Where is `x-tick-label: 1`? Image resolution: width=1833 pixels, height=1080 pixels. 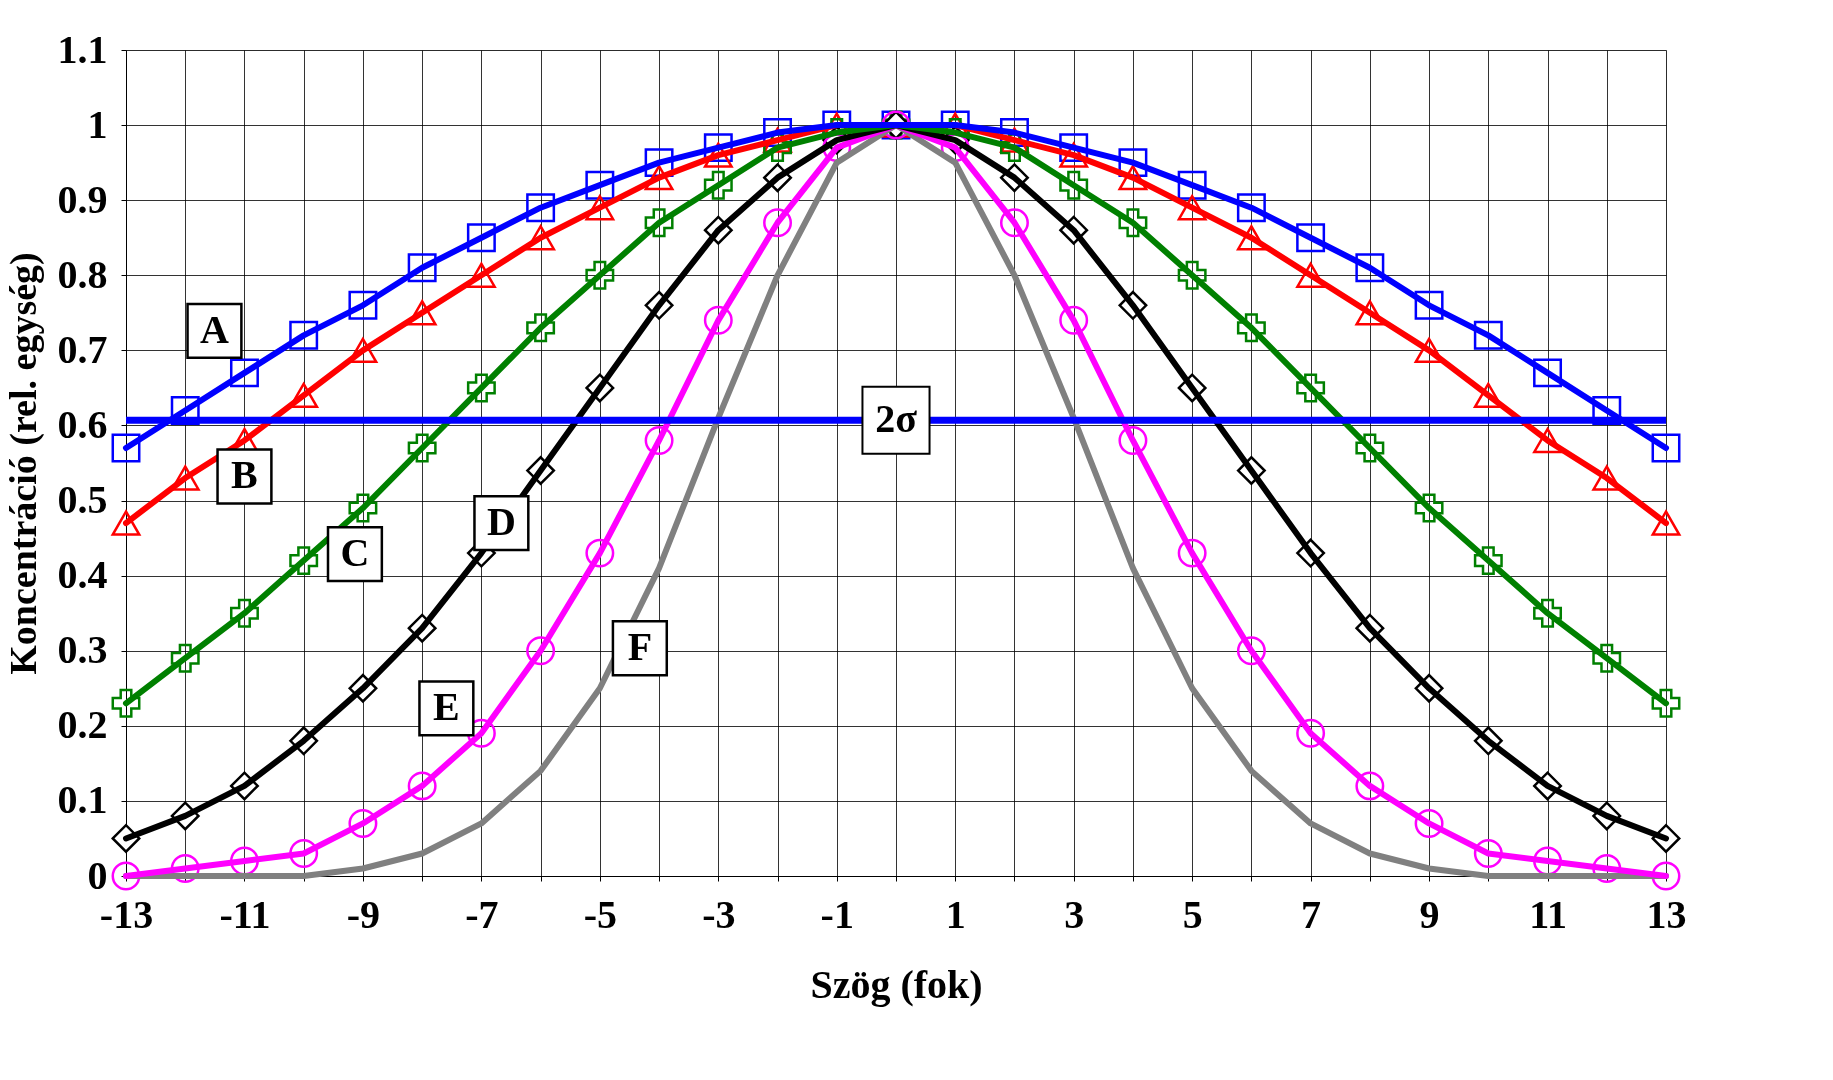 x-tick-label: 1 is located at coordinates (955, 914).